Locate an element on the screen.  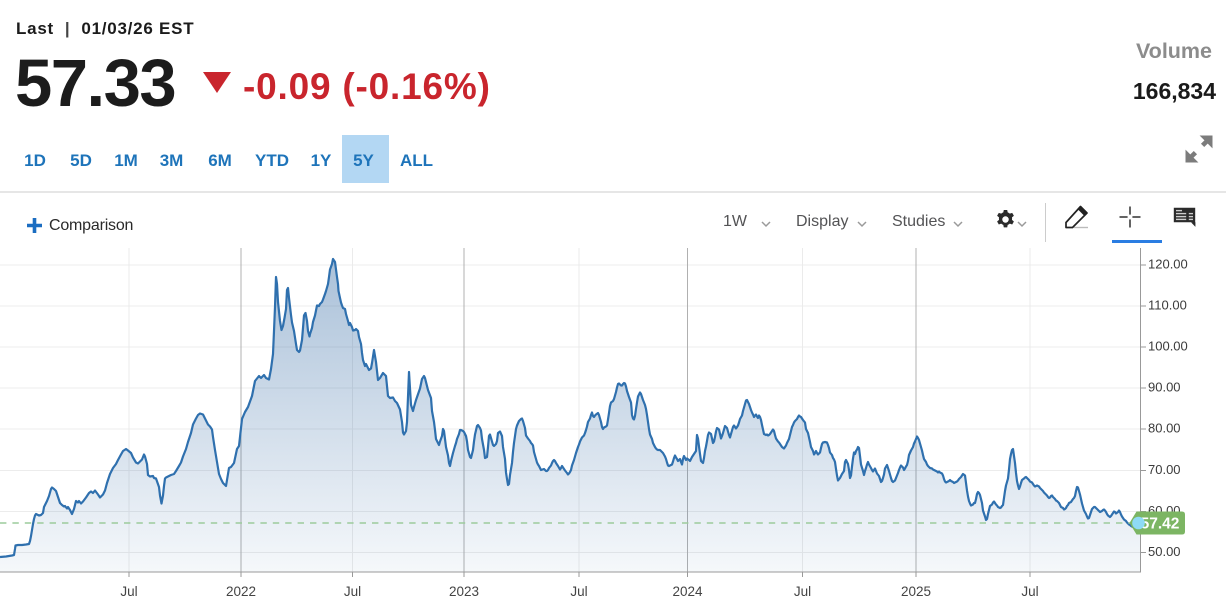
svg-text: 2024 is located at coordinates (687, 591).